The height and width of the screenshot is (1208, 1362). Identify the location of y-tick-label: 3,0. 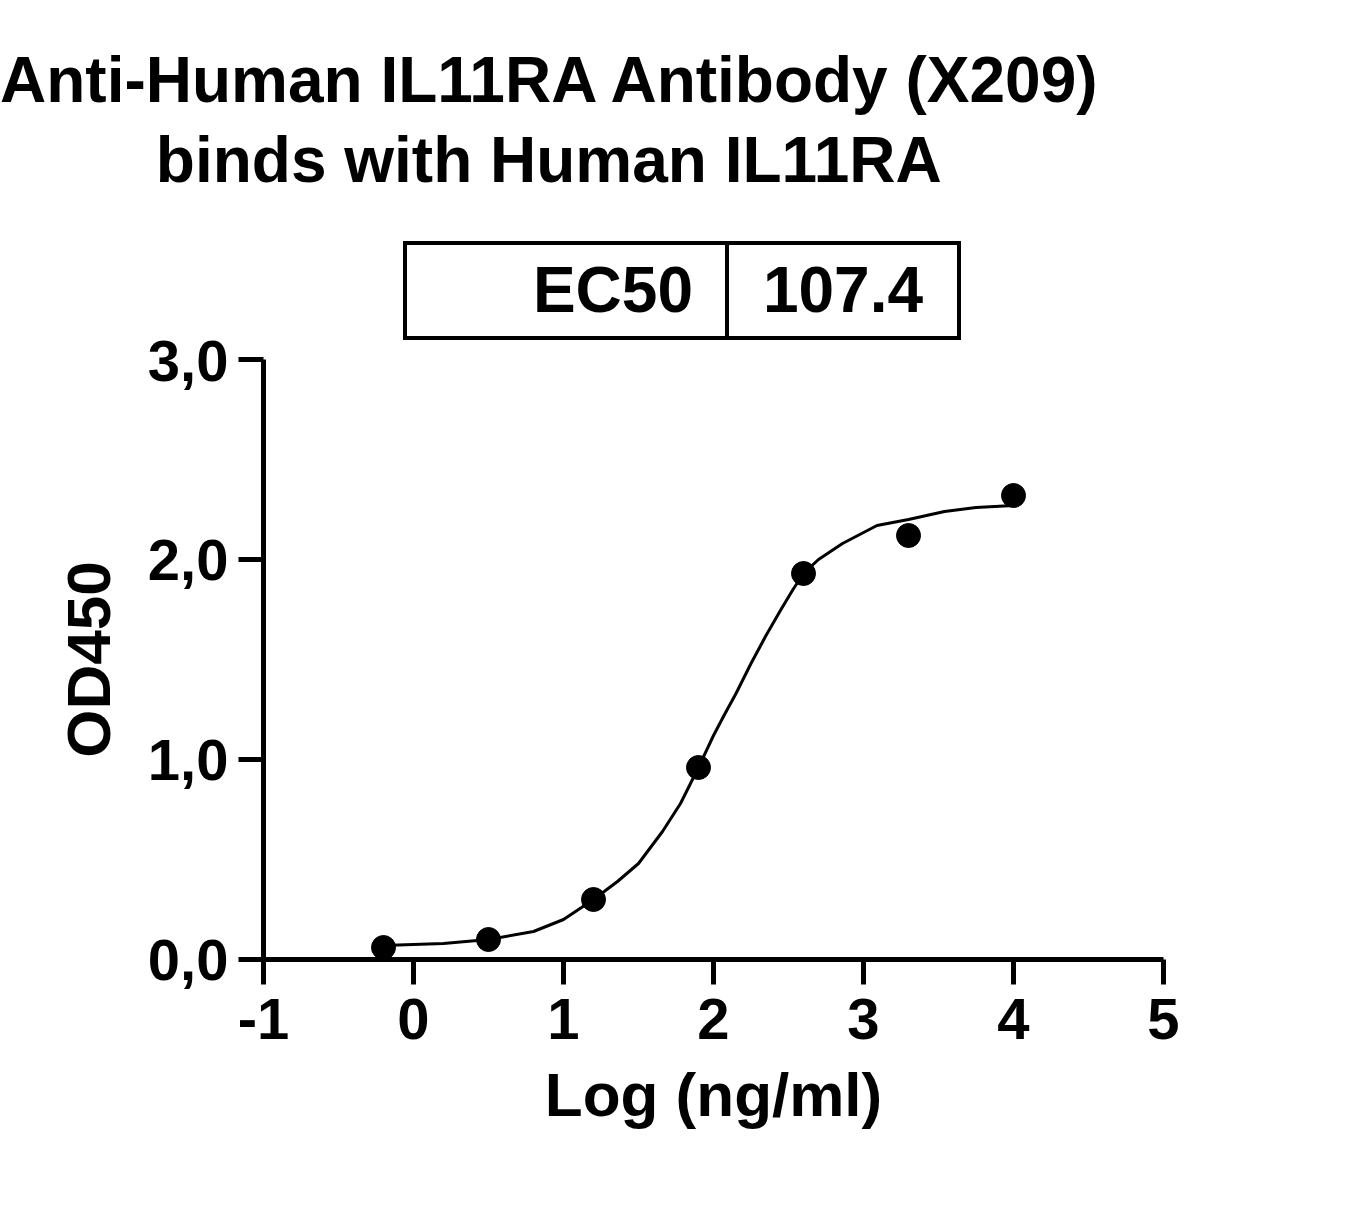
(188, 360).